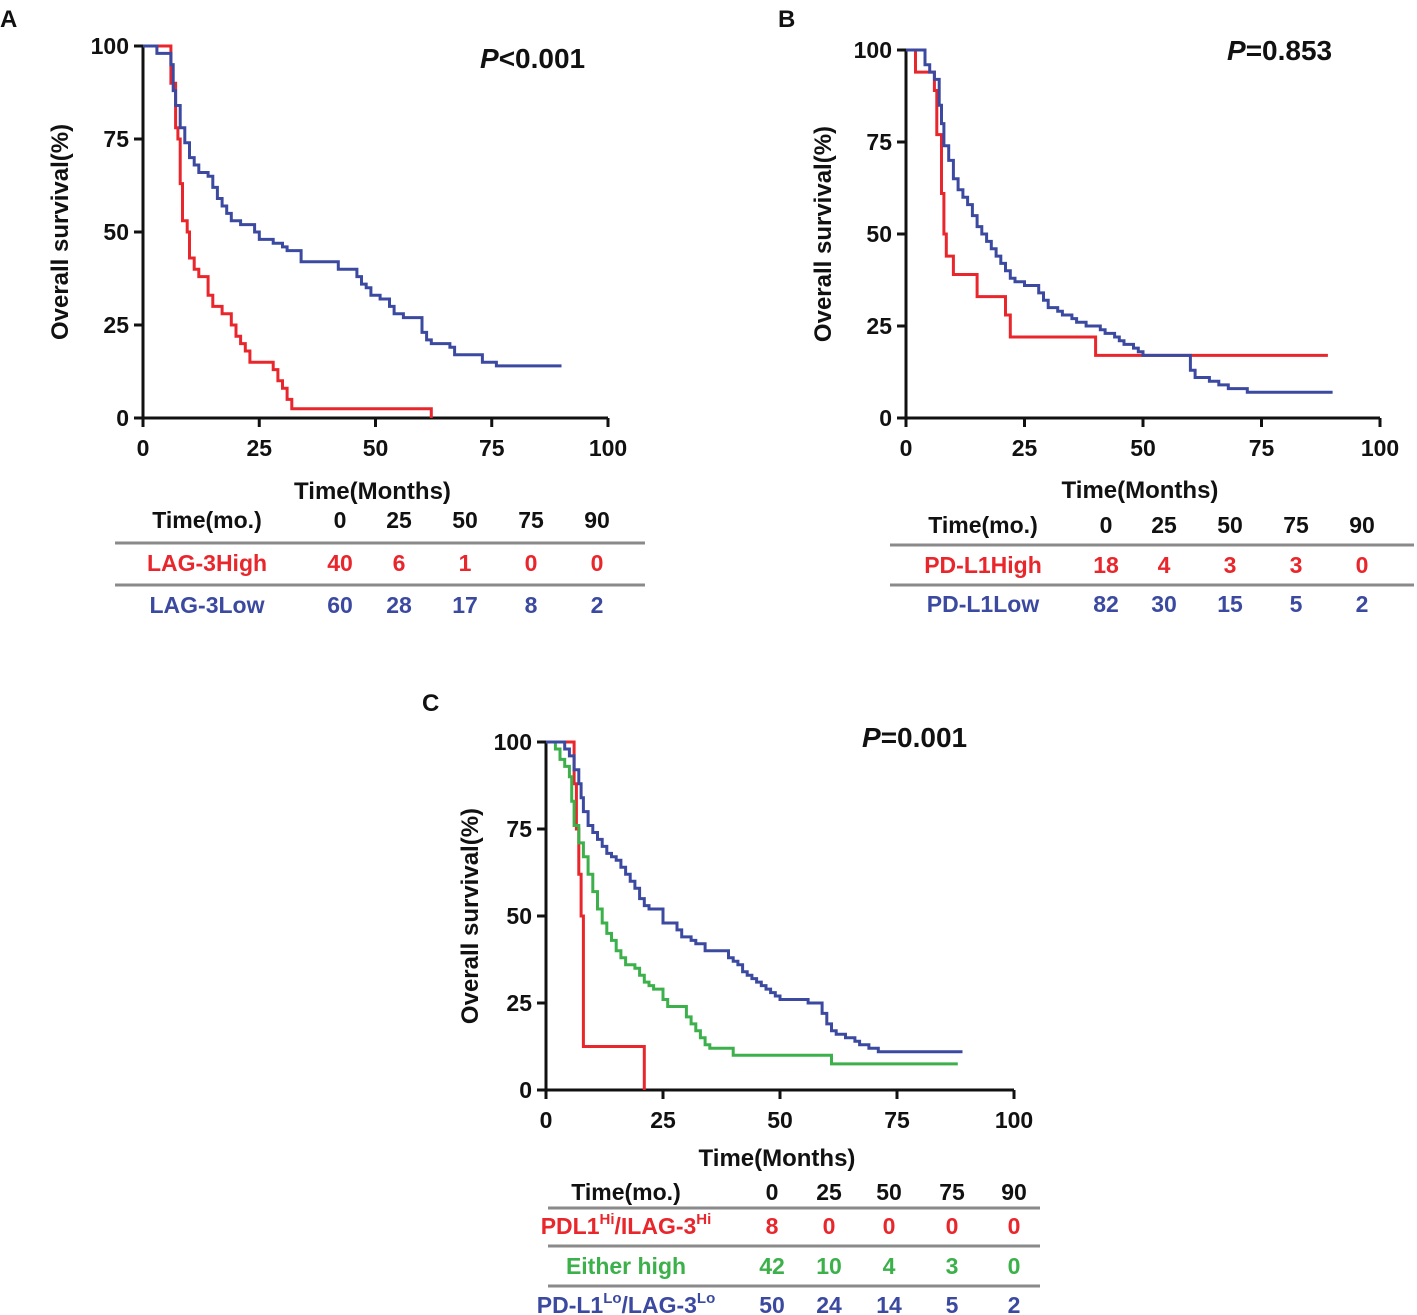 The image size is (1417, 1315). I want to click on risk-row-label-text: PD-L1Low, so click(983, 604).